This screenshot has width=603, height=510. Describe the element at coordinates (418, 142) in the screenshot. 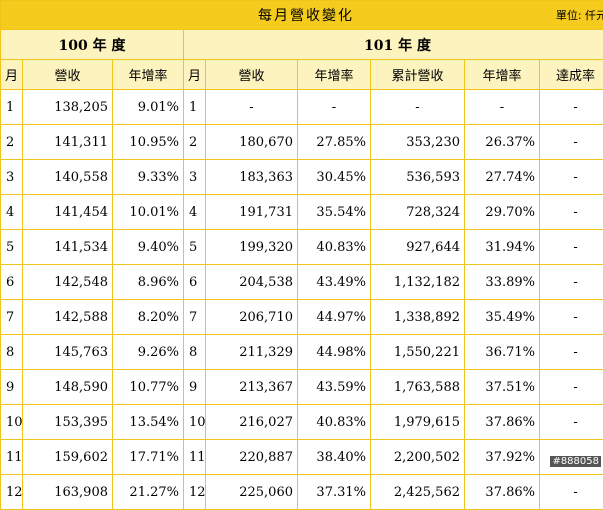

I see `cell-cumulative-101: 353,230` at that location.